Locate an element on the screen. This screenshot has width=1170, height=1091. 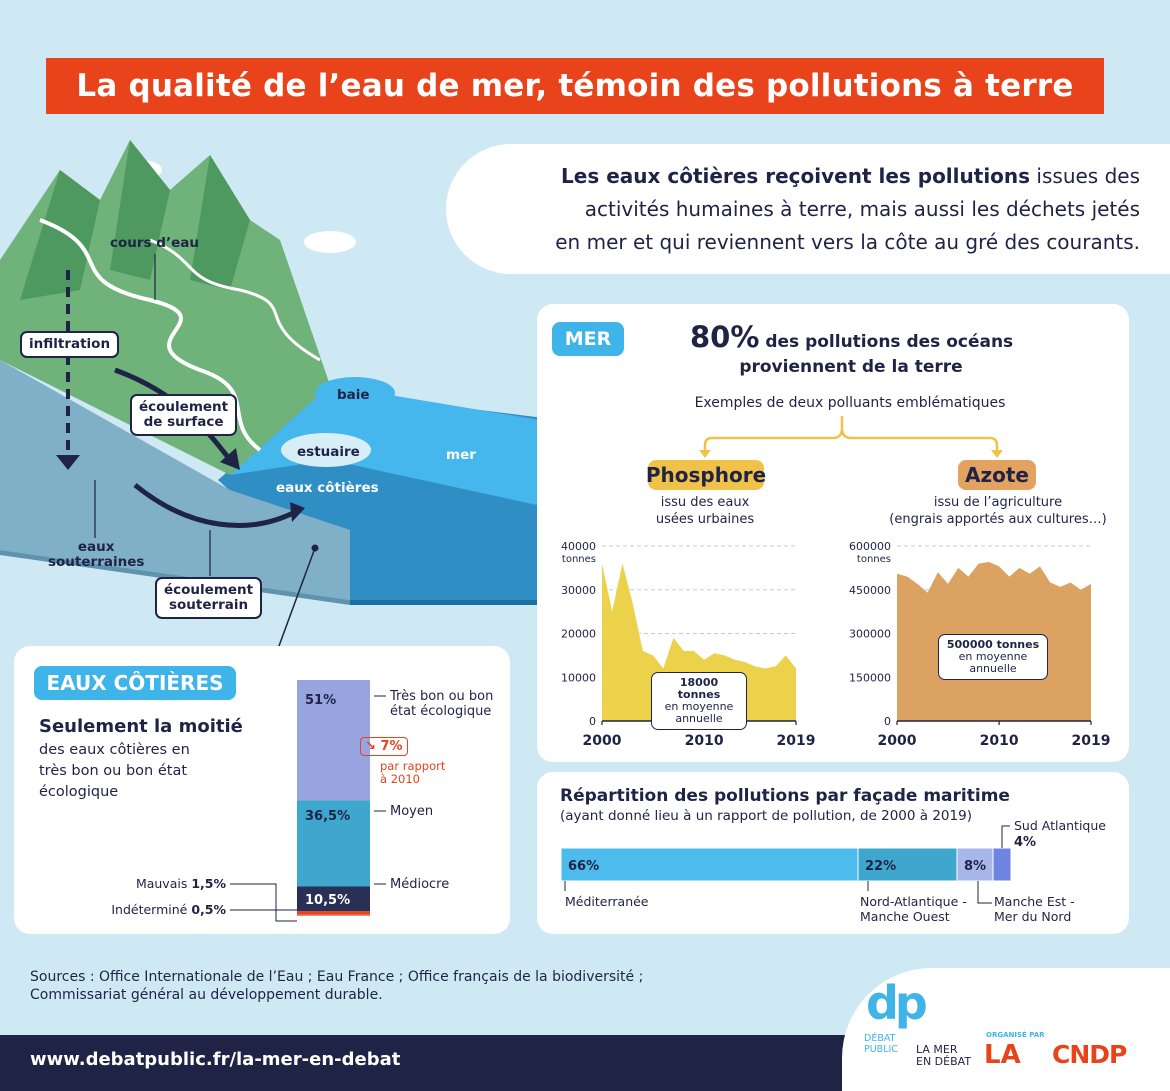
debat-public-logo: DÉBAT PUBLIC is located at coordinates (881, 1044).